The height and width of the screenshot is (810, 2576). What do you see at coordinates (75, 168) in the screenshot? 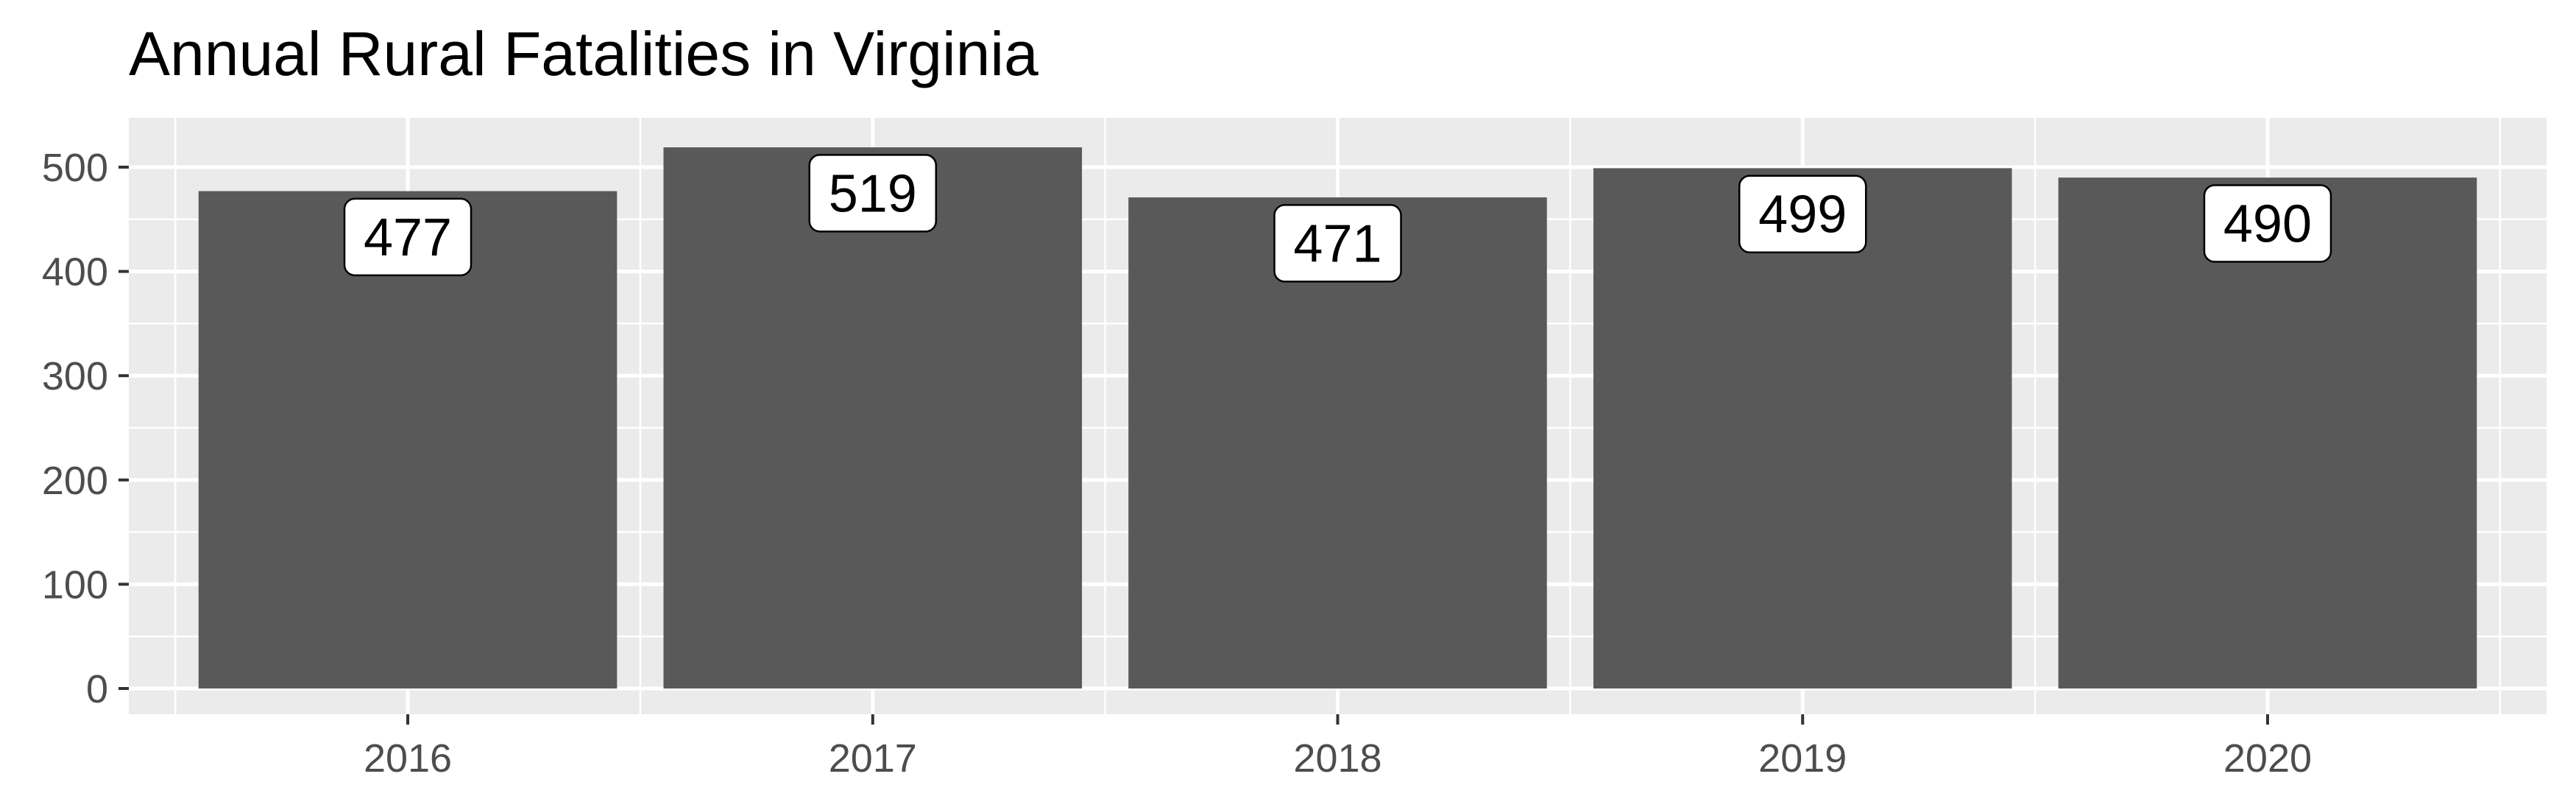
I see `y-tick-label: 500` at bounding box center [75, 168].